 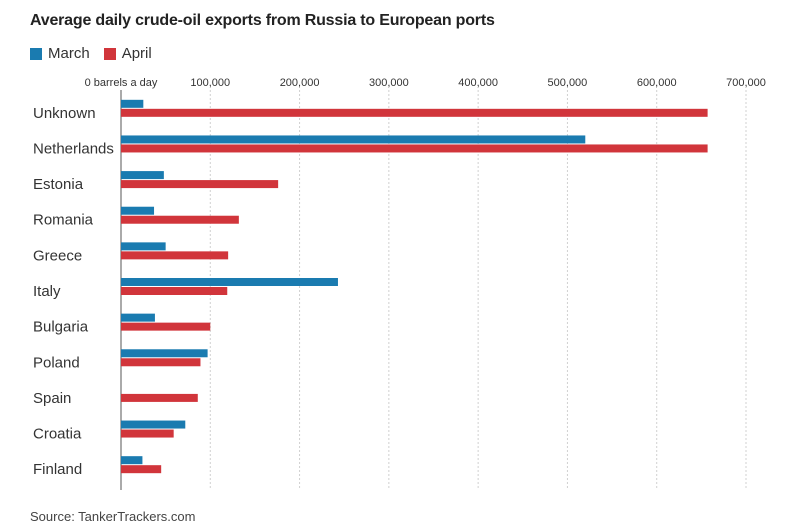 I want to click on category-label: Spain, so click(x=52, y=398).